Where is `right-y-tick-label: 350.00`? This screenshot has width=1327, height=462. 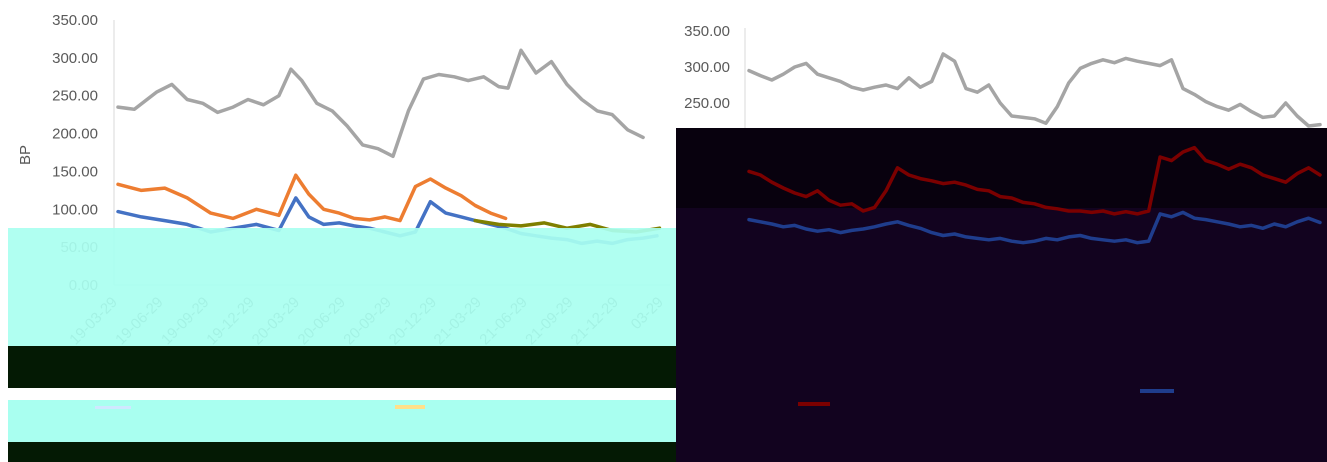
right-y-tick-label: 350.00 is located at coordinates (707, 31).